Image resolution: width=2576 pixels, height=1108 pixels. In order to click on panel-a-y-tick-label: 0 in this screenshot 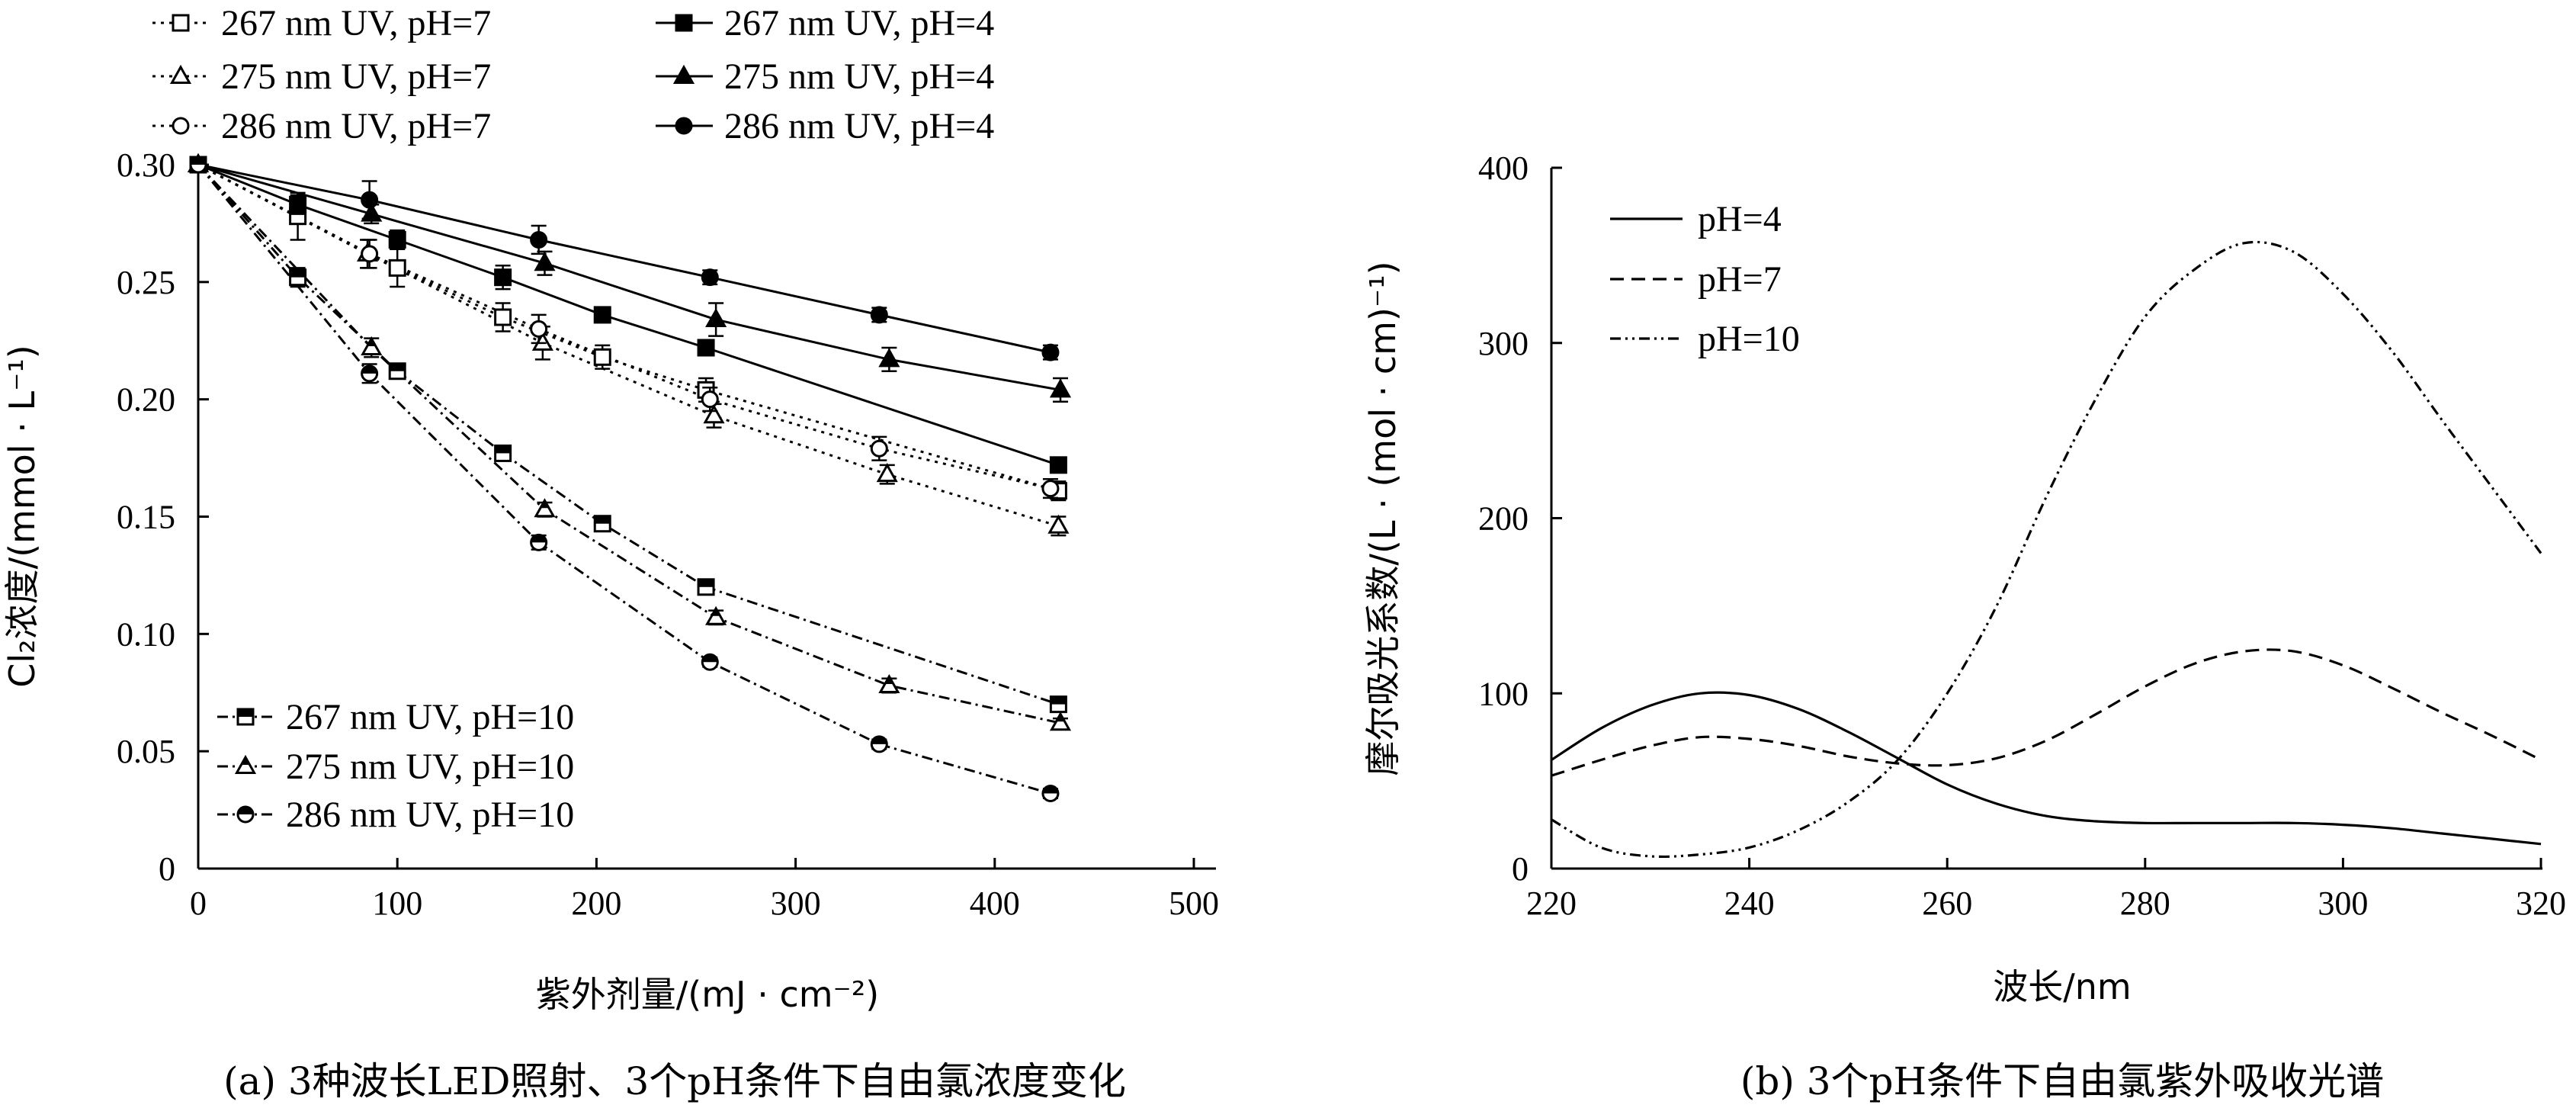, I will do `click(167, 869)`.